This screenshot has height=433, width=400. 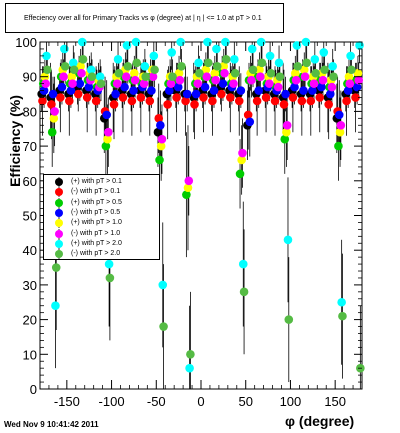 I want to click on x-tick-label: 50, so click(x=245, y=401).